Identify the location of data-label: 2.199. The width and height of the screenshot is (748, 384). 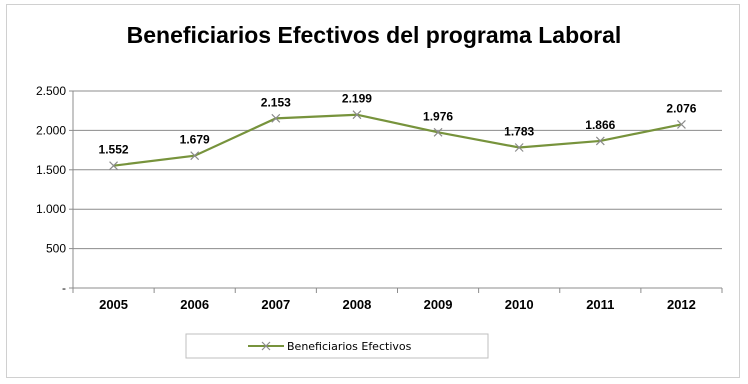
(357, 99).